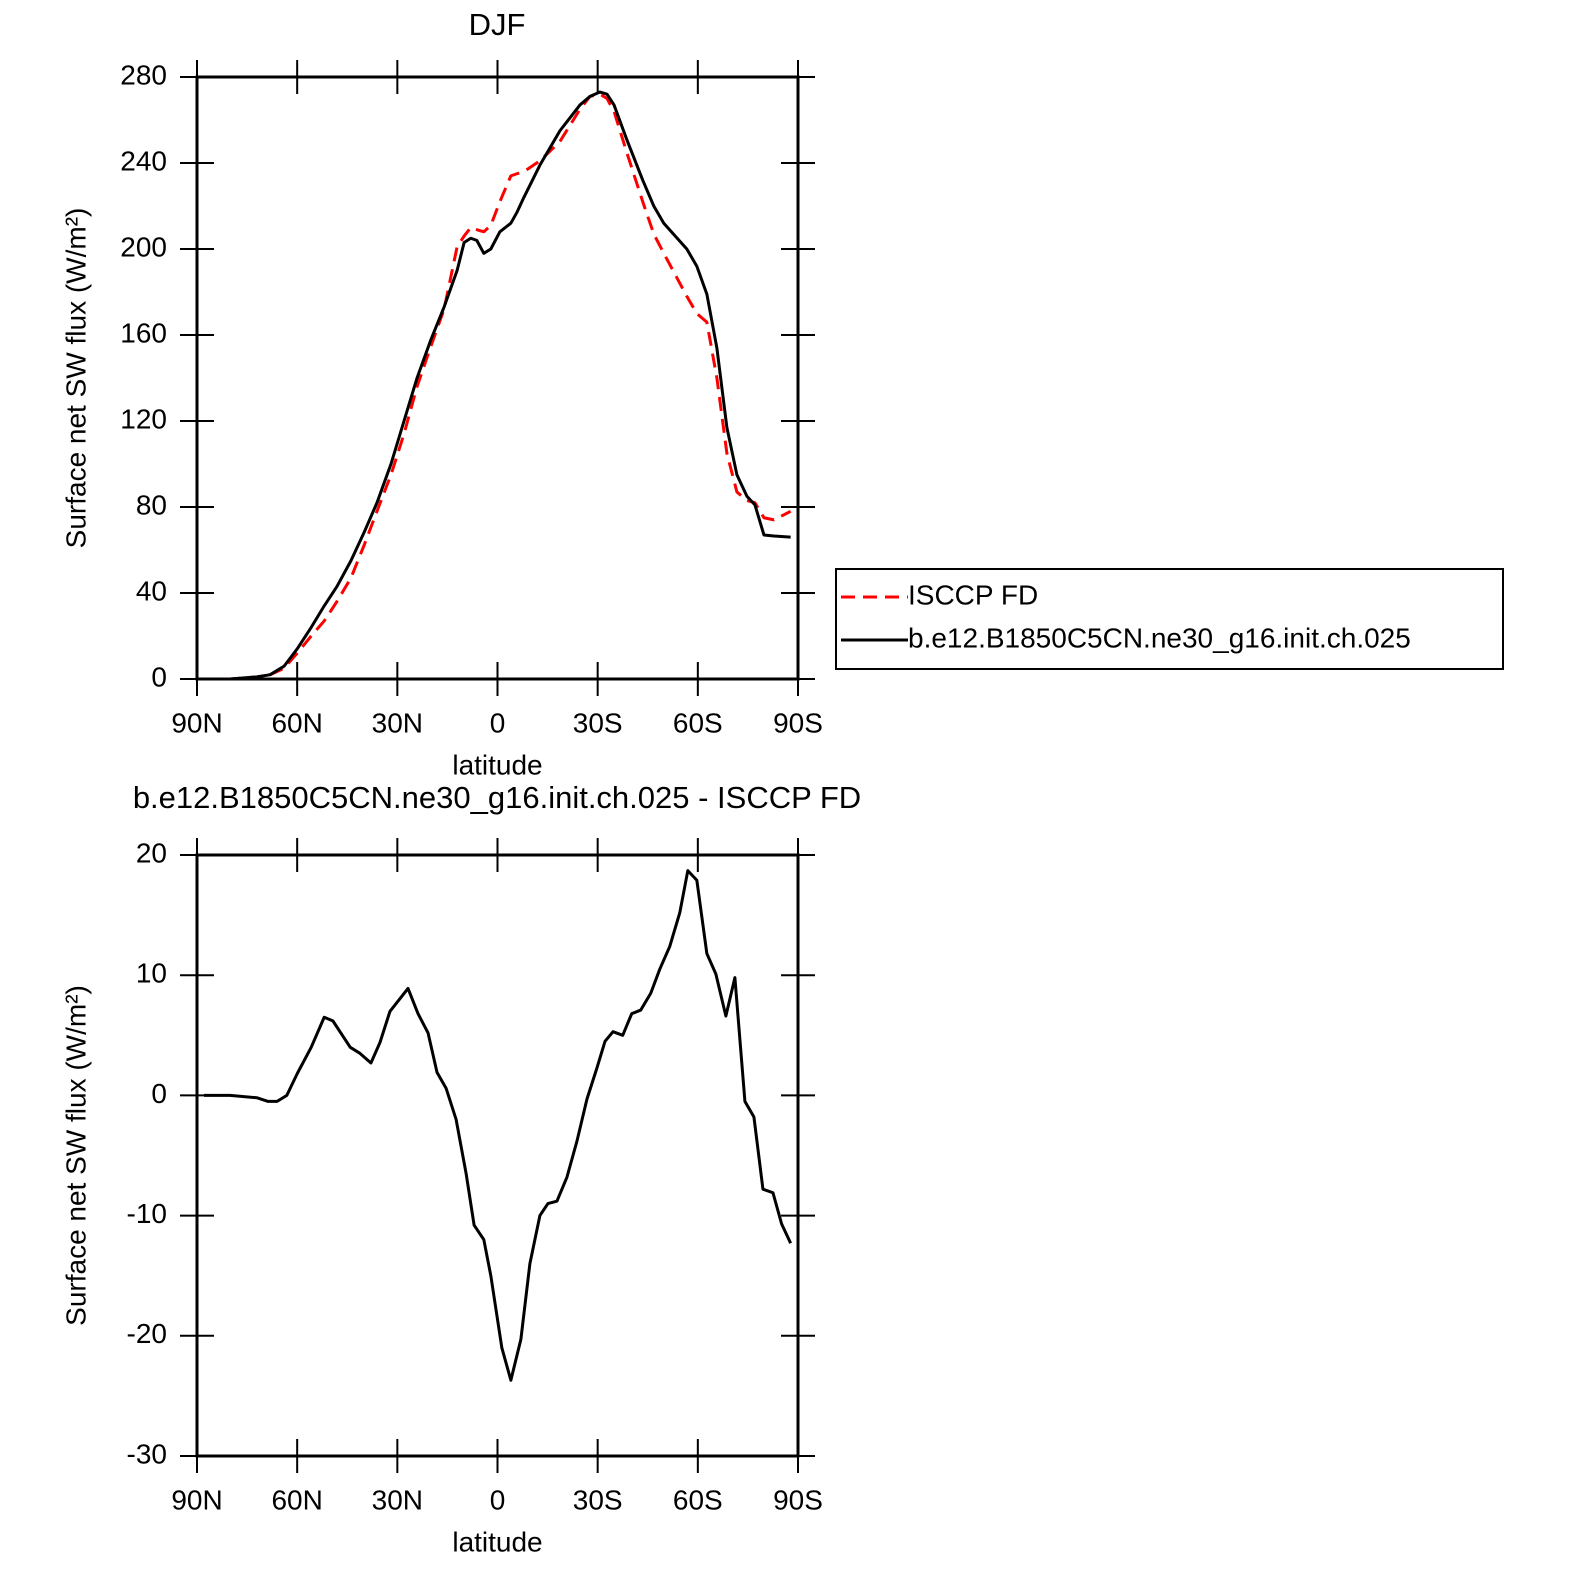 The width and height of the screenshot is (1572, 1569). I want to click on y-tick-label: -30, so click(147, 1453).